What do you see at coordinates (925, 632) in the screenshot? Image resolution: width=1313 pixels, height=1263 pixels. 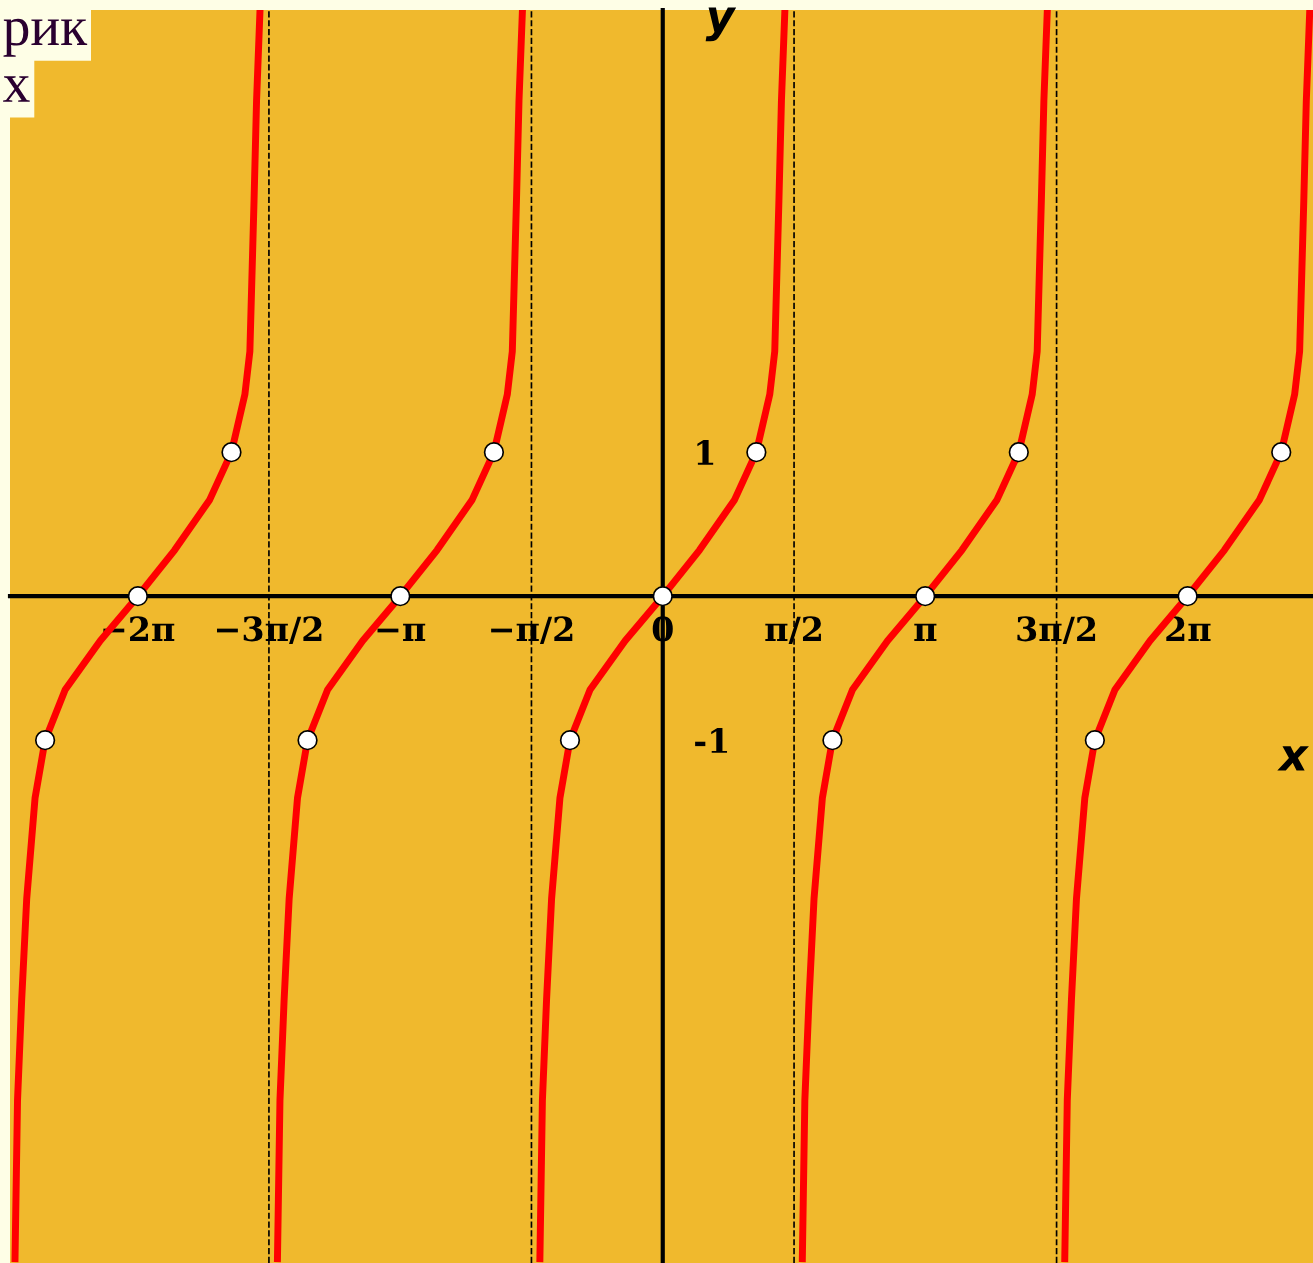 I see `x-tick-label: π` at bounding box center [925, 632].